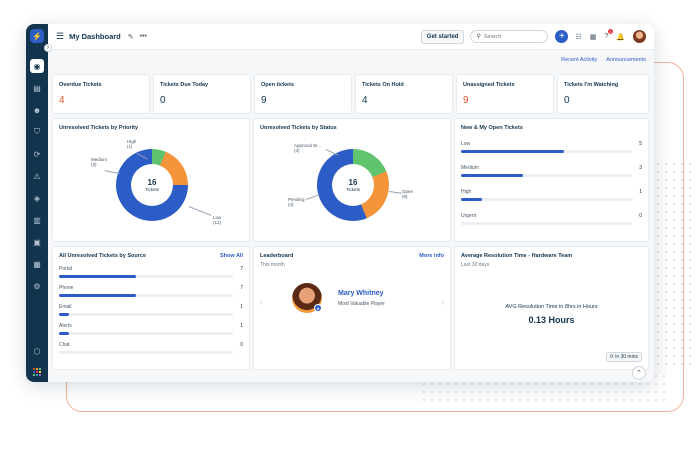 Image resolution: width=700 pixels, height=455 pixels. Describe the element at coordinates (551, 219) in the screenshot. I see `bar-row-urgent: Urgent 0` at that location.